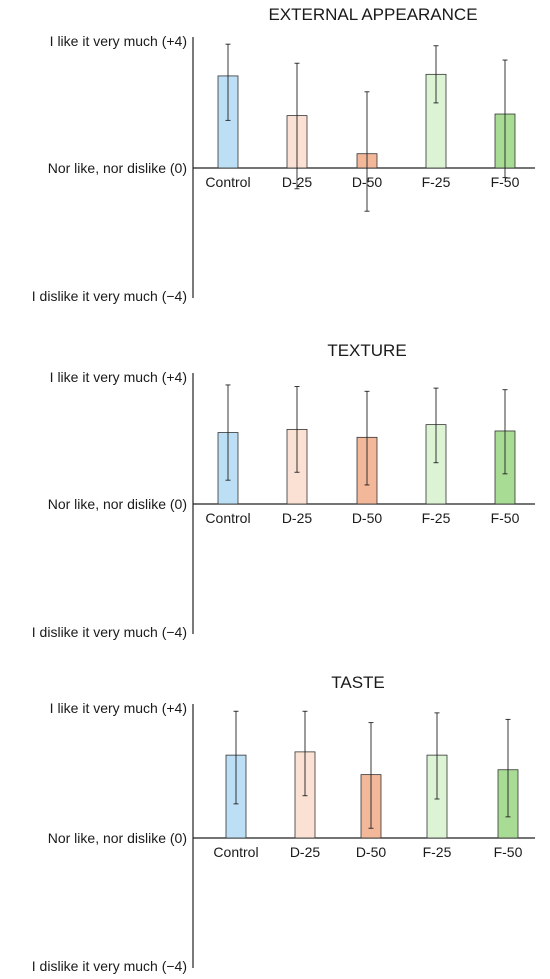 The height and width of the screenshot is (979, 550). Describe the element at coordinates (358, 682) in the screenshot. I see `chart-title: TASTE` at that location.